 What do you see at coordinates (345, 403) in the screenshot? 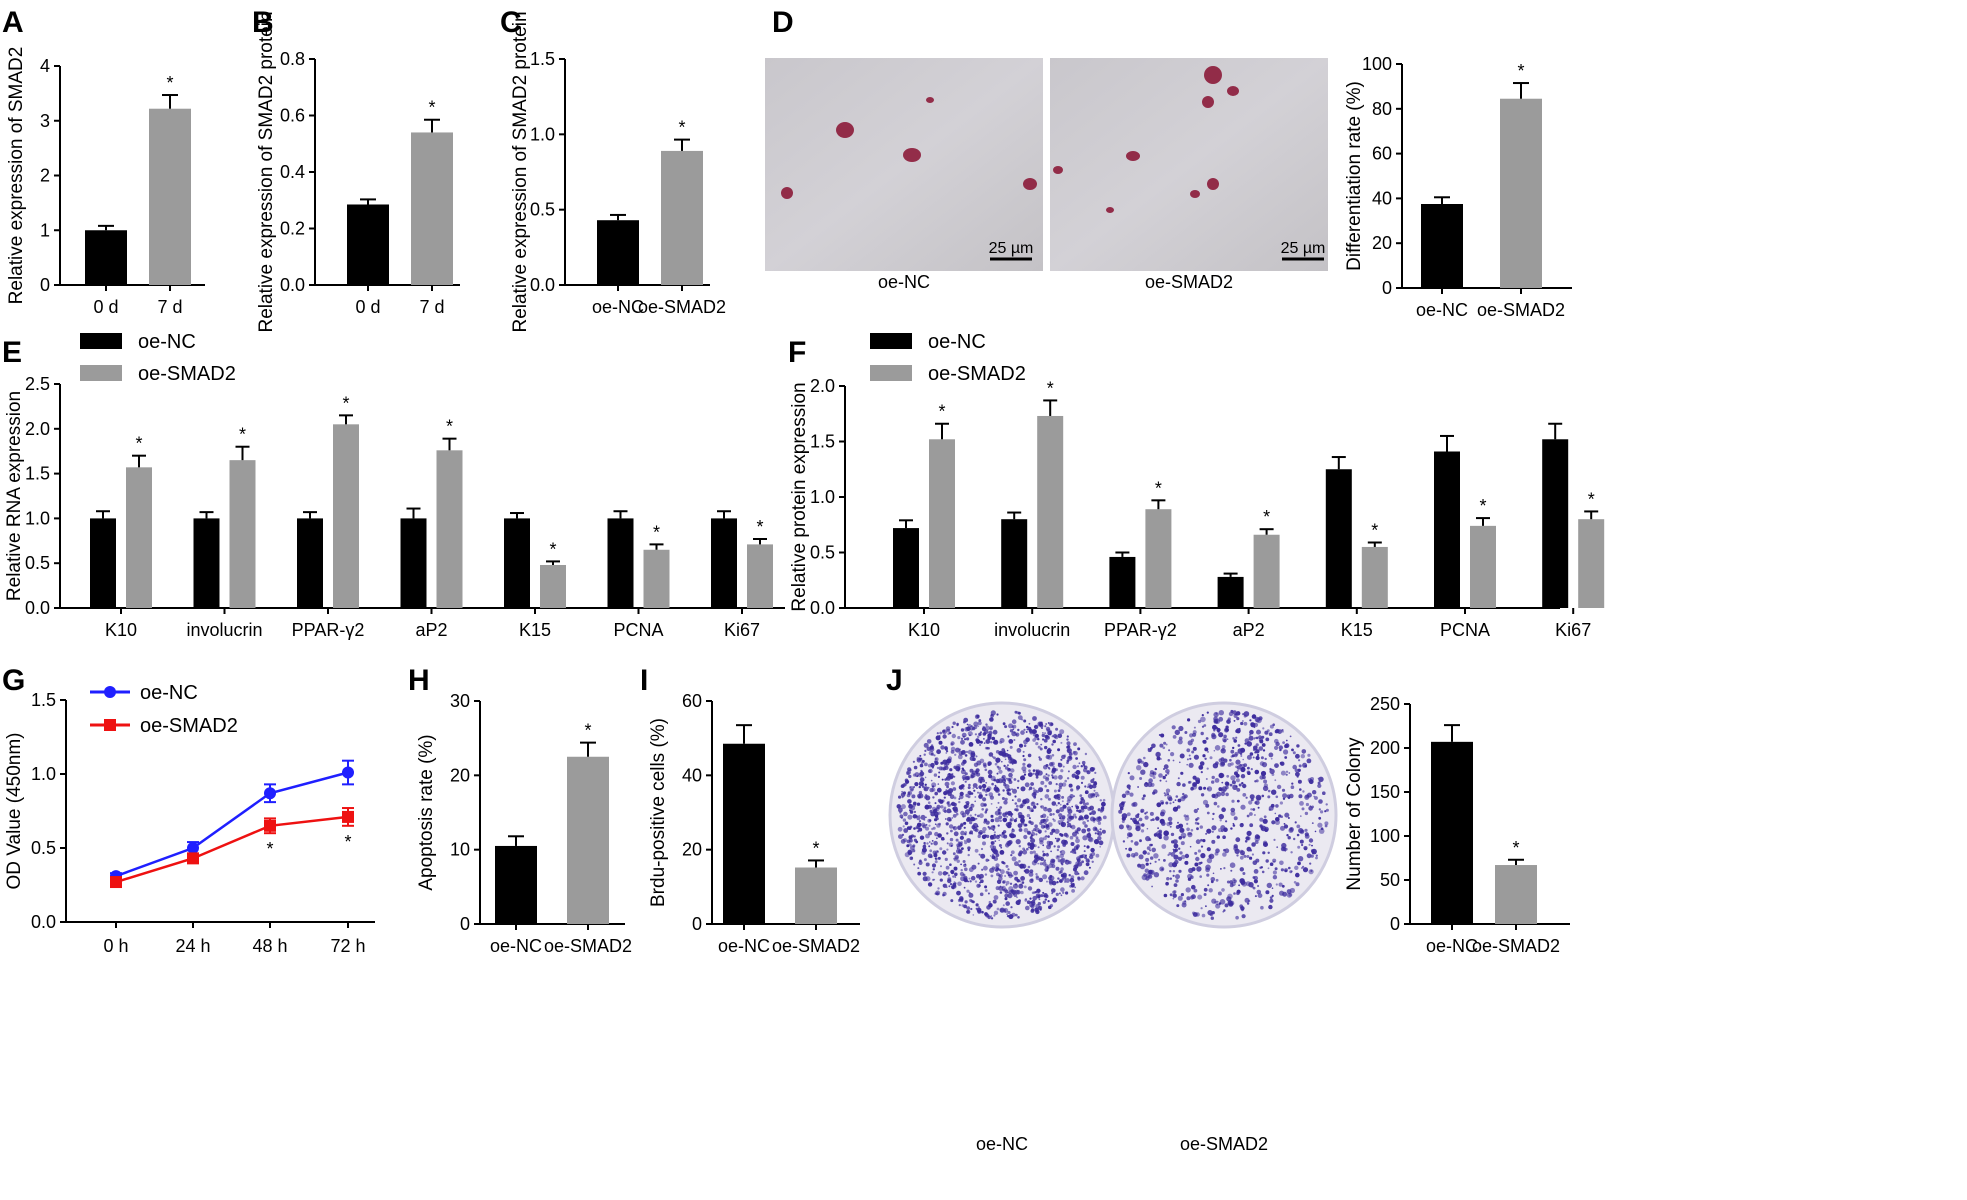
I see `significance-star: *` at bounding box center [345, 403].